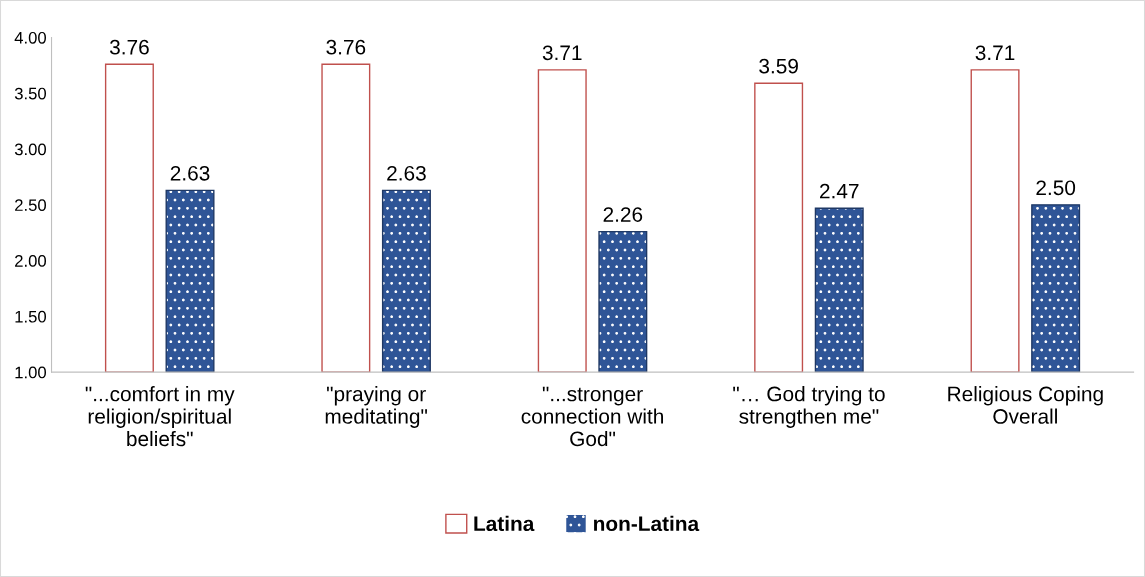  What do you see at coordinates (31, 316) in the screenshot?
I see `y-tick-label: 1.50` at bounding box center [31, 316].